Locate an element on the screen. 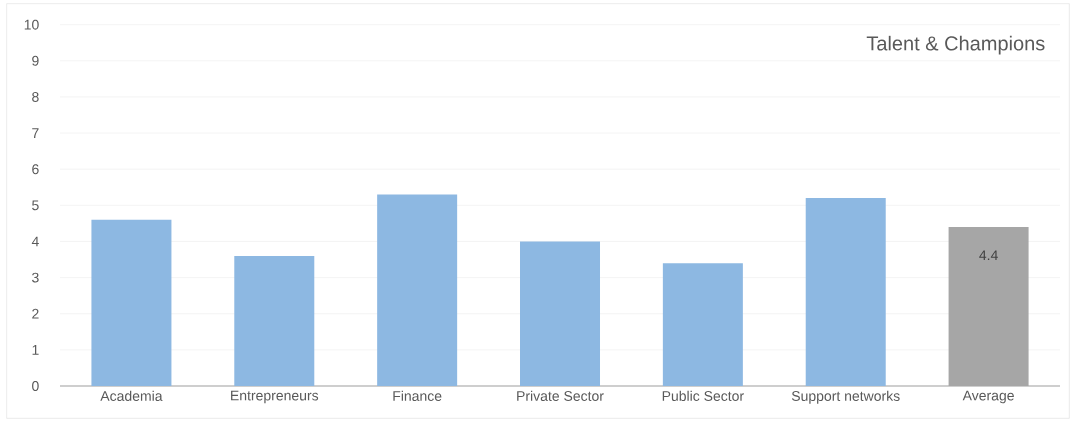 The width and height of the screenshot is (1073, 421). text: Talent & Champions is located at coordinates (955, 45).